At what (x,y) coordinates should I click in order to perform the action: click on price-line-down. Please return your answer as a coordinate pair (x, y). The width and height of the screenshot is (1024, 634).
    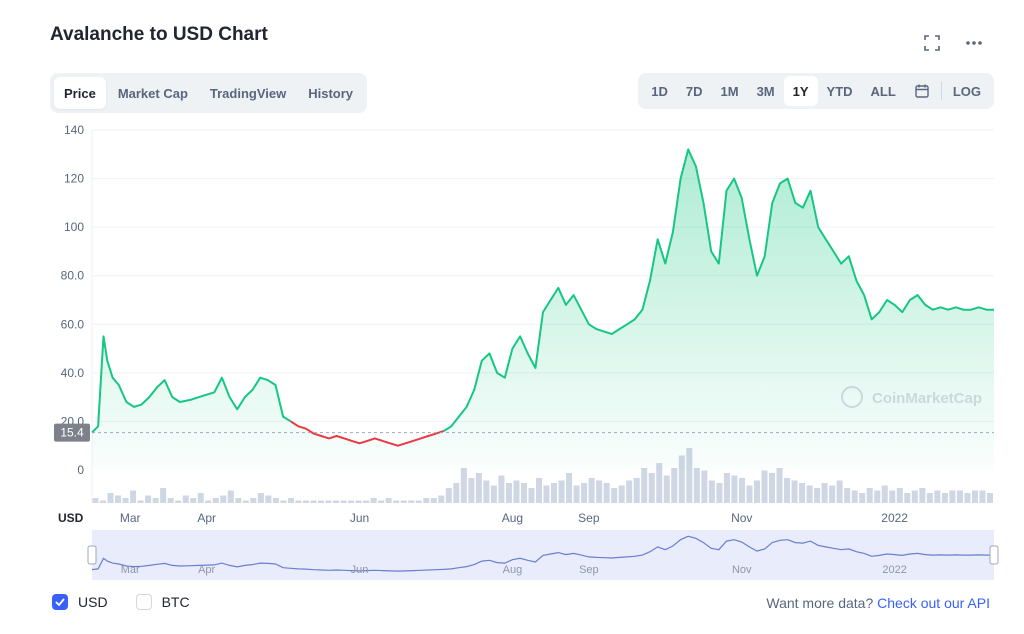
    Looking at the image, I should click on (367, 433).